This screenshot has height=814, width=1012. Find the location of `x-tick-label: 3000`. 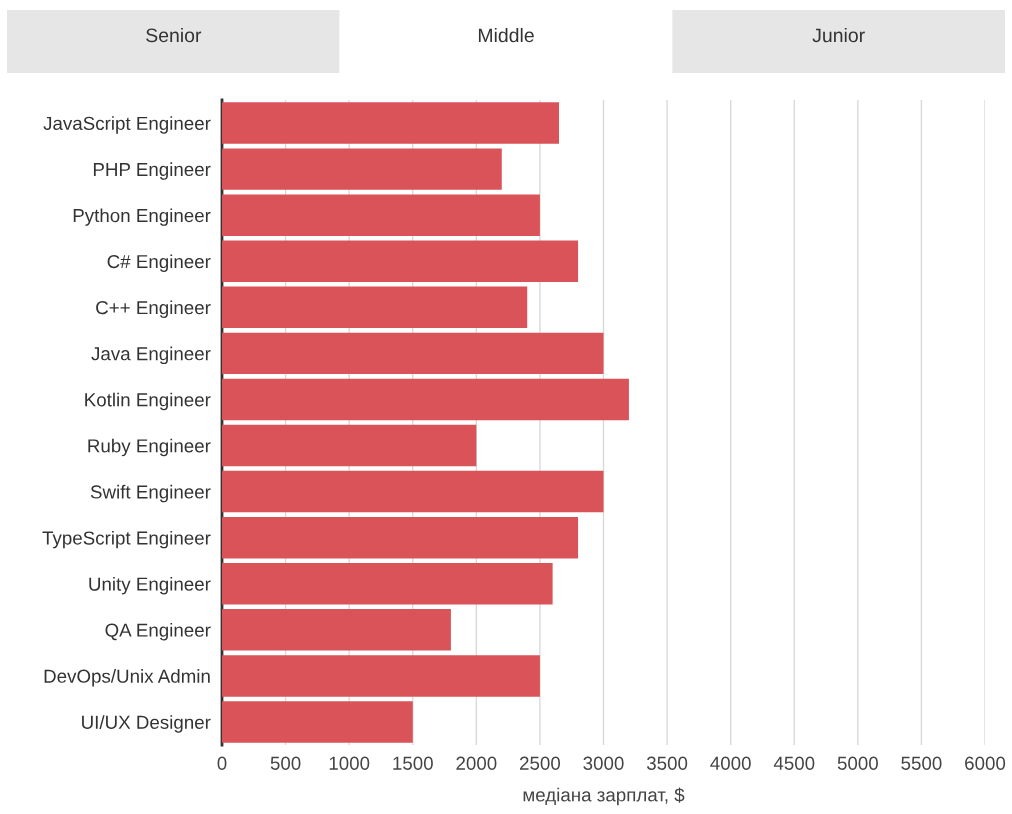

x-tick-label: 3000 is located at coordinates (603, 763).